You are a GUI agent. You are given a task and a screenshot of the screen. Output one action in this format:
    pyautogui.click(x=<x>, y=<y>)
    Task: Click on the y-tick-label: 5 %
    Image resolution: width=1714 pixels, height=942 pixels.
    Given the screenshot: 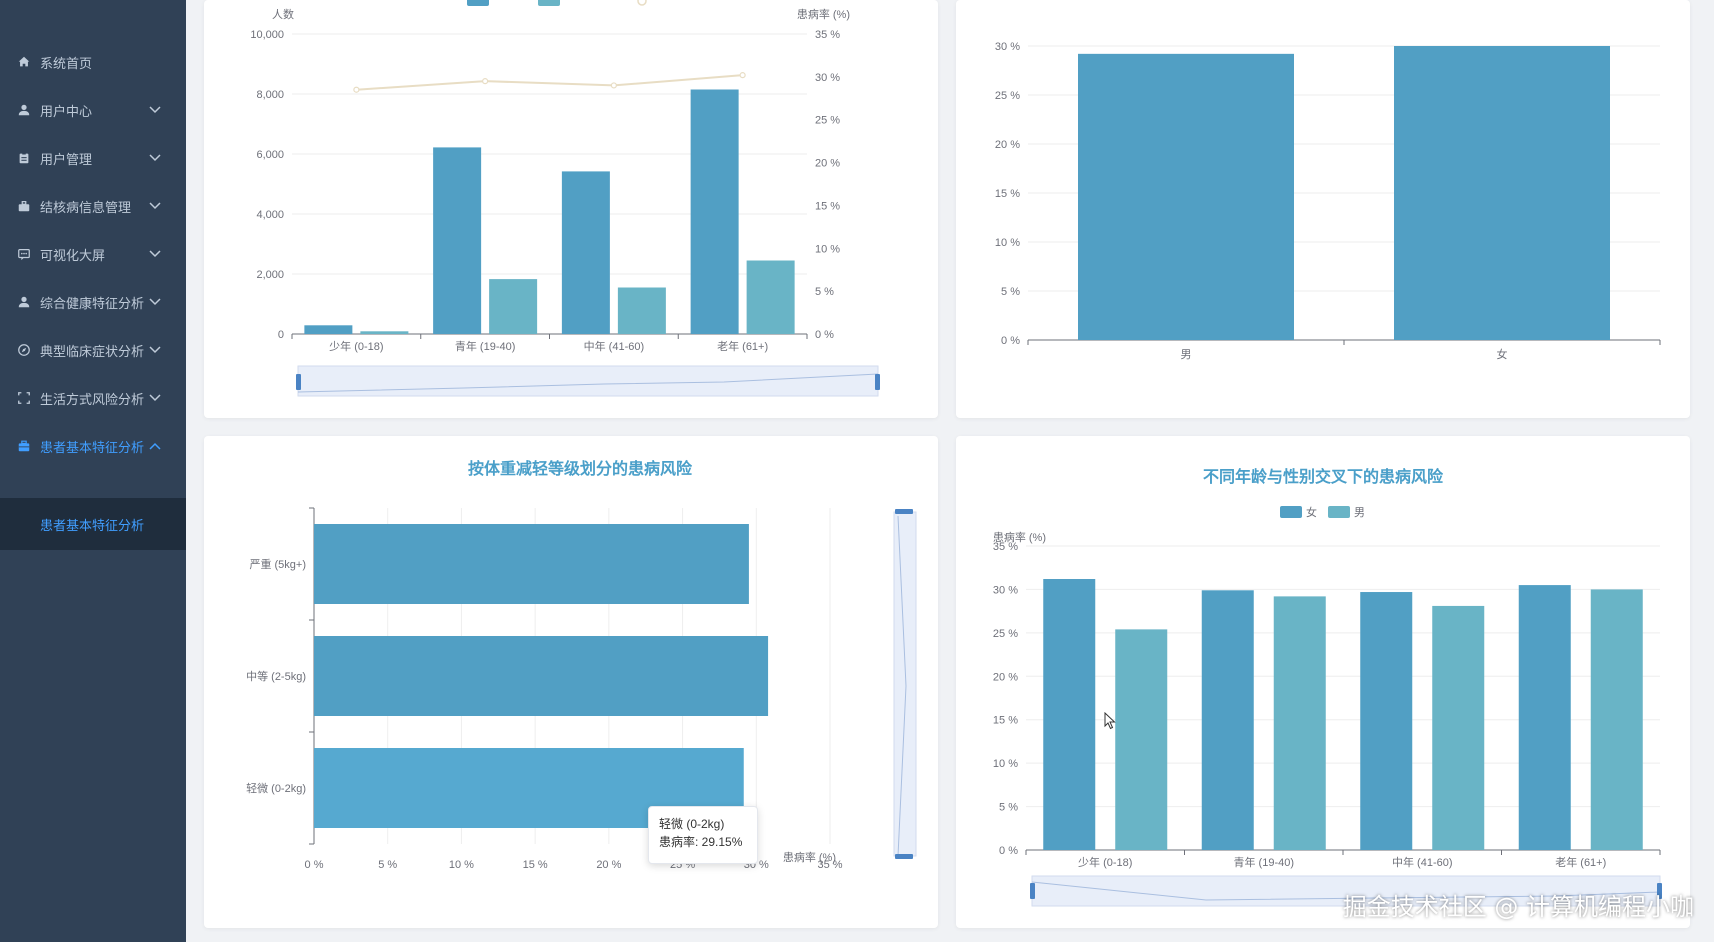 What is the action you would take?
    pyautogui.click(x=1010, y=292)
    